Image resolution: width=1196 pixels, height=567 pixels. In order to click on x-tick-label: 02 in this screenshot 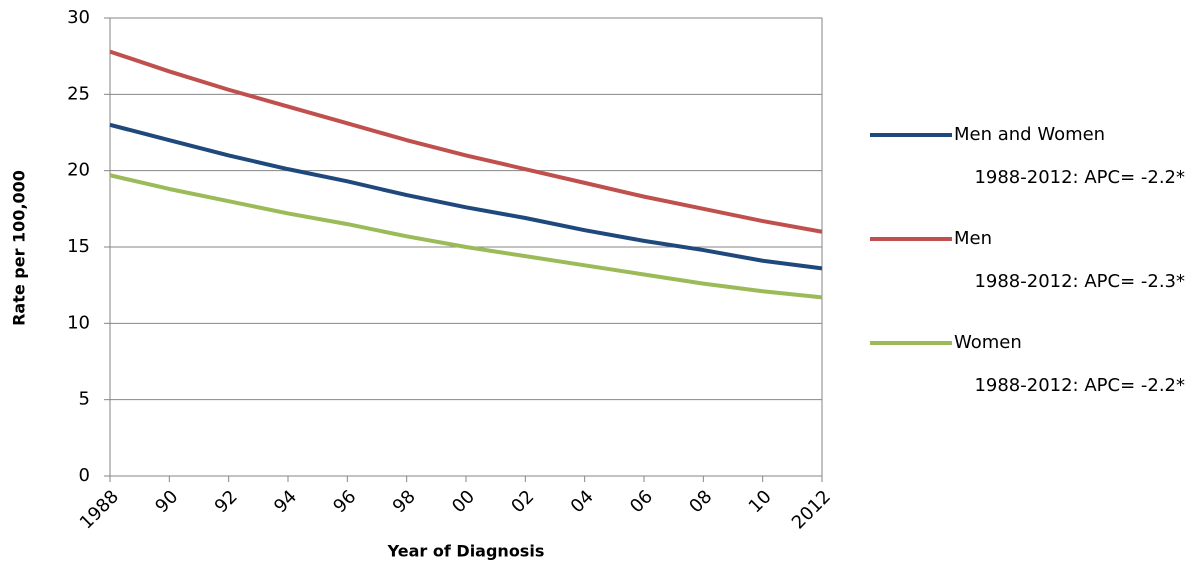, I will do `click(522, 501)`.